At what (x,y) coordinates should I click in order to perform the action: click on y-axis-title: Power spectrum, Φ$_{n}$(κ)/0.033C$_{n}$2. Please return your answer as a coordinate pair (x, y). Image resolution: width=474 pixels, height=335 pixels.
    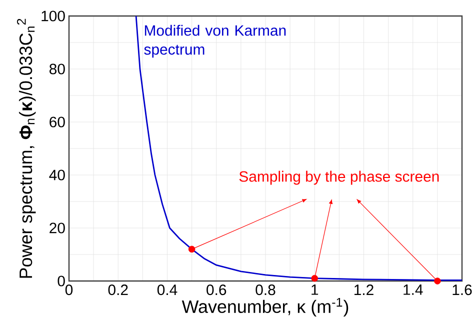
    Looking at the image, I should click on (26, 148).